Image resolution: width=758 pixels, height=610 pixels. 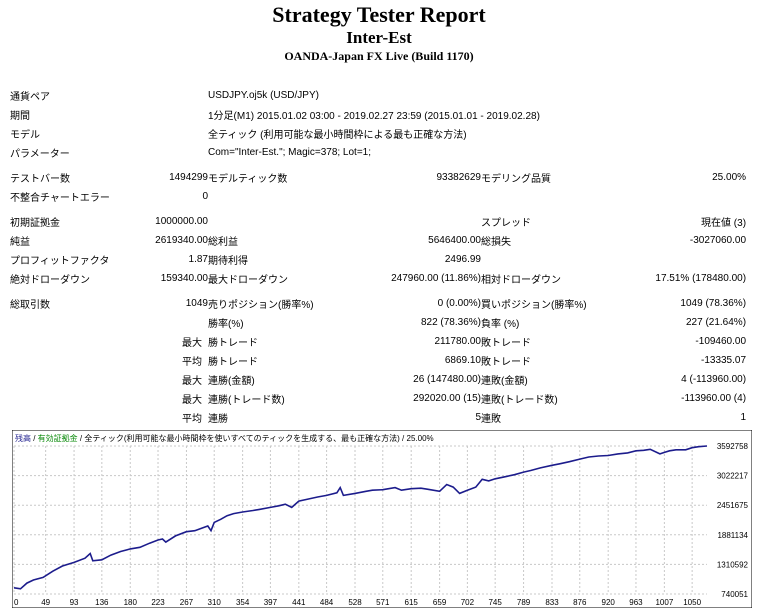 I want to click on win-rate-value: 822 (78.36%), so click(x=450, y=322).